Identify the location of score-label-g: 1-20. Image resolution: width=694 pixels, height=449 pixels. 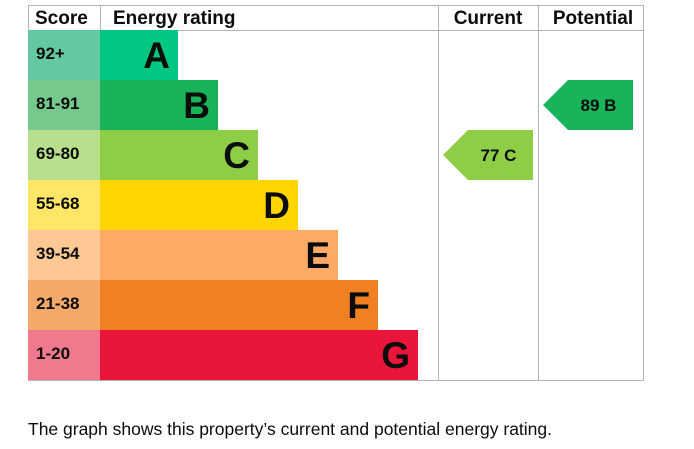
(53, 353).